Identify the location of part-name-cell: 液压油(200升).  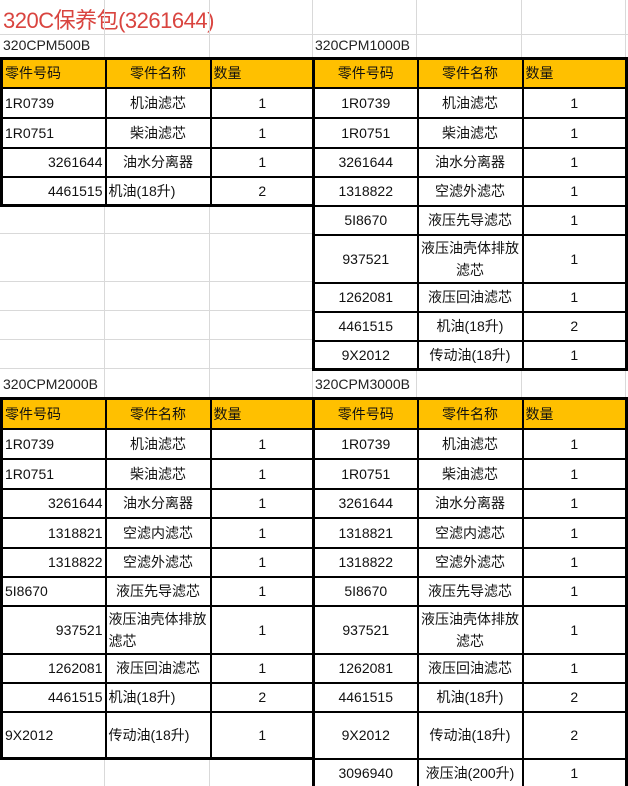
(470, 771).